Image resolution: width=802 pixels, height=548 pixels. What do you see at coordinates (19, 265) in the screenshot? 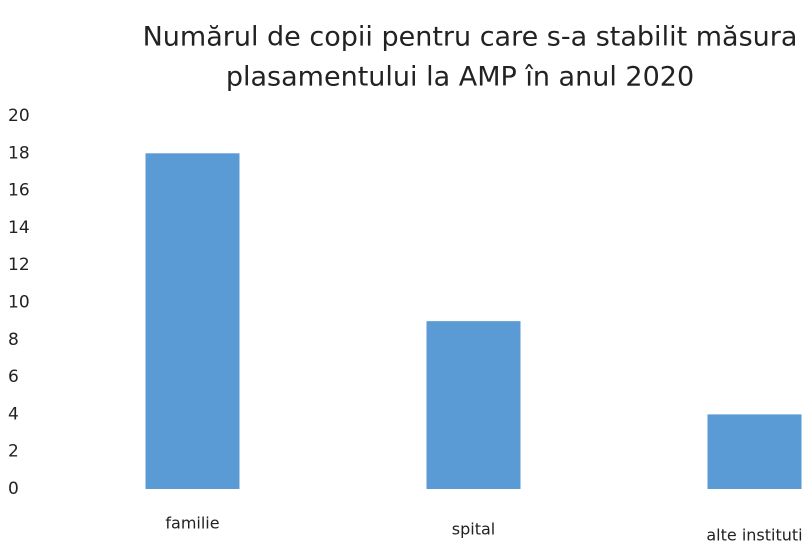
I see `y-tick-label: 12` at bounding box center [19, 265].